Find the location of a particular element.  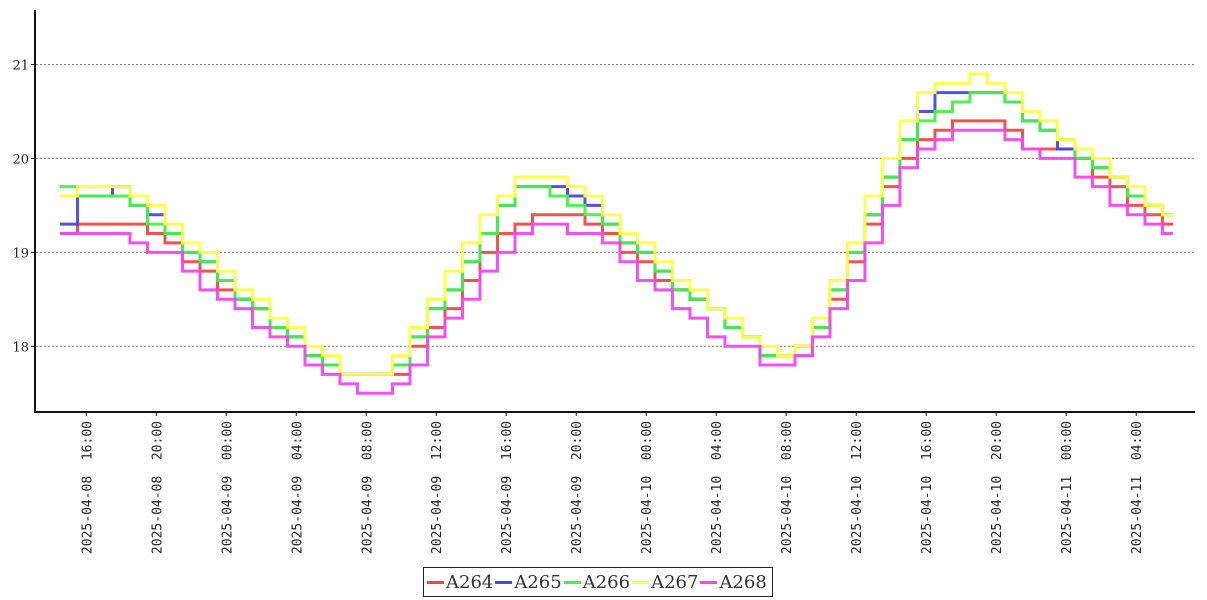

legend: A264 A265 A266 A267 A268 is located at coordinates (598, 582).